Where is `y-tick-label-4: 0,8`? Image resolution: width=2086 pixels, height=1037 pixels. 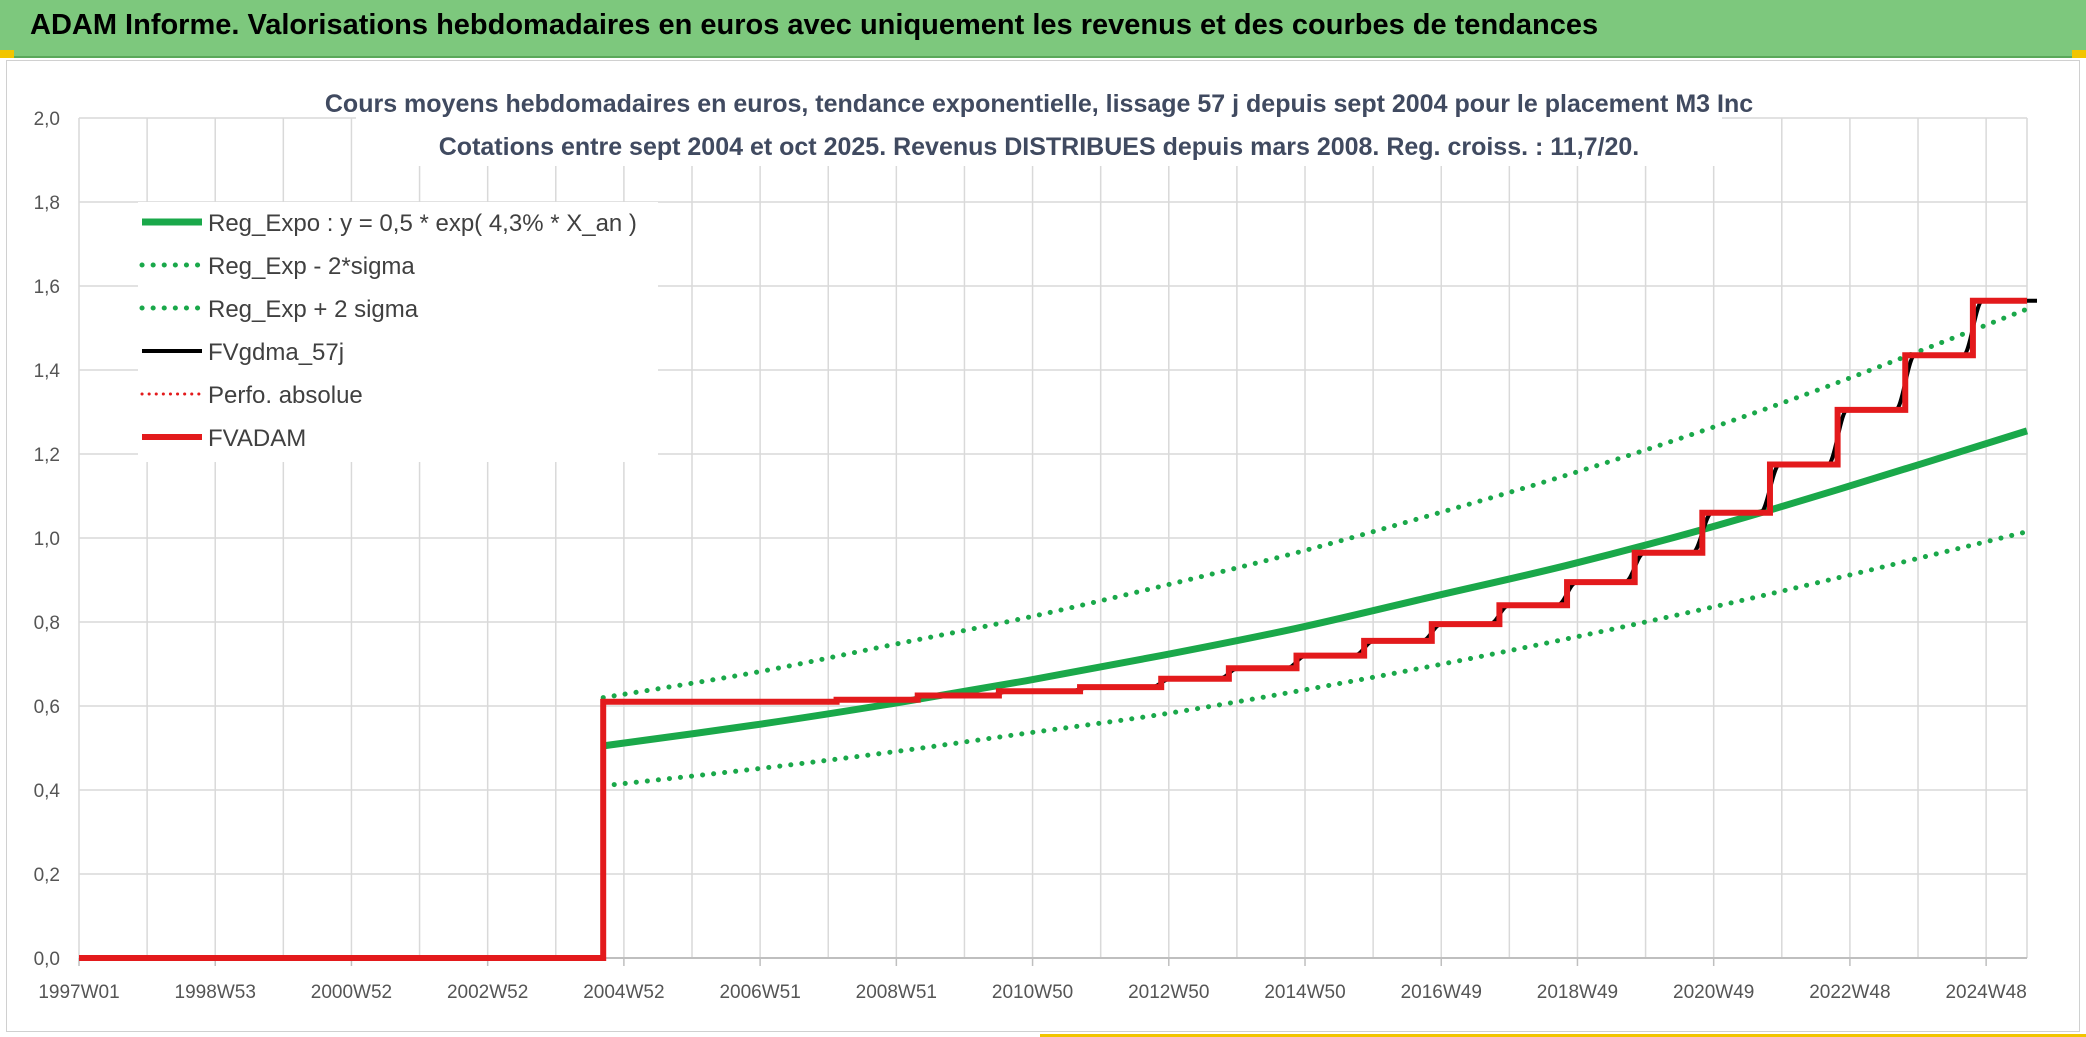
y-tick-label-4: 0,8 is located at coordinates (47, 623).